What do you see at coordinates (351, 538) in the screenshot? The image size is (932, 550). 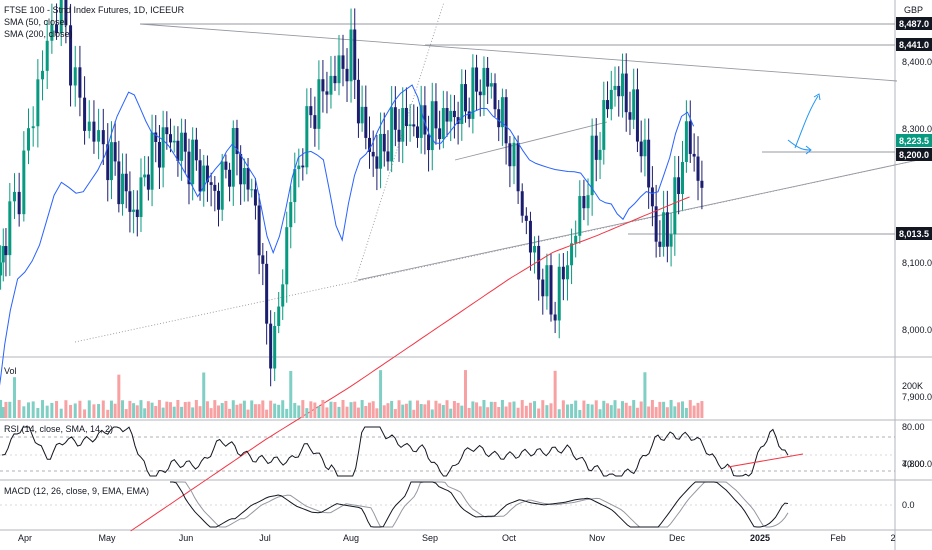 I see `time-tick-label: Aug` at bounding box center [351, 538].